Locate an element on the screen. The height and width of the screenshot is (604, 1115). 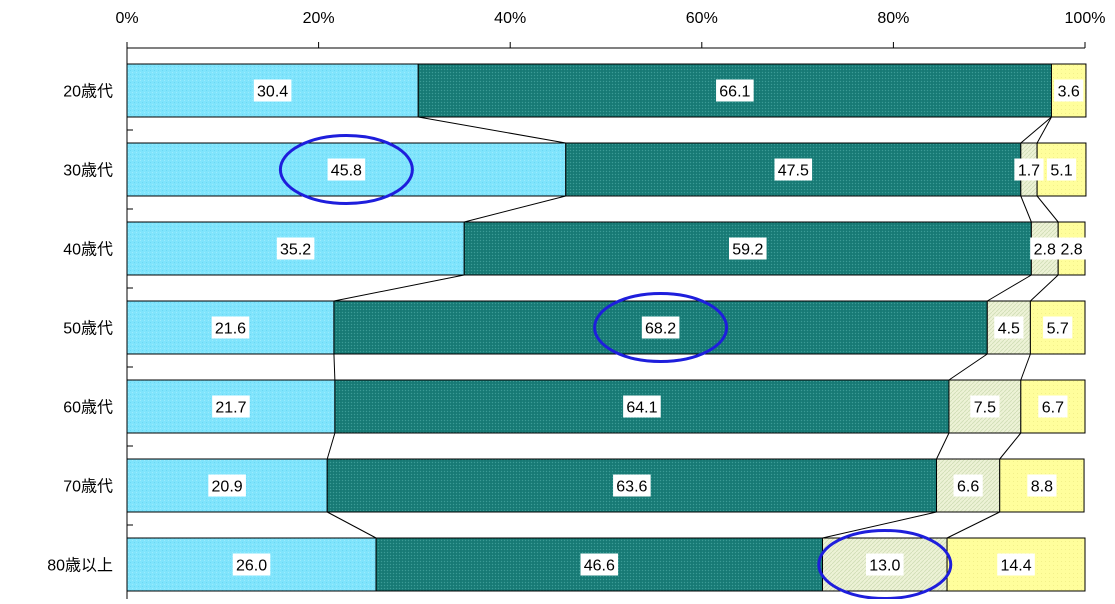
data-label: 13.0 is located at coordinates (884, 566).